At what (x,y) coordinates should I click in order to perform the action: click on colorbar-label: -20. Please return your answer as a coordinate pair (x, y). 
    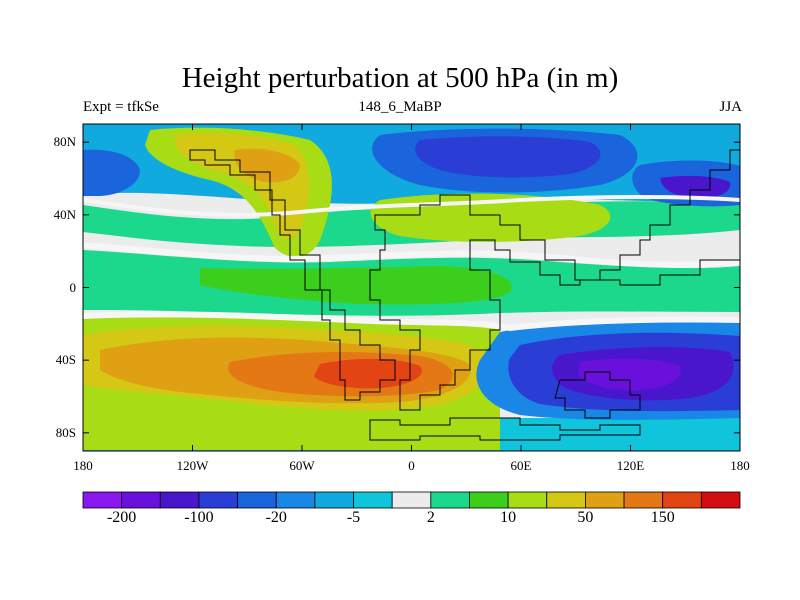
    Looking at the image, I should click on (276, 517).